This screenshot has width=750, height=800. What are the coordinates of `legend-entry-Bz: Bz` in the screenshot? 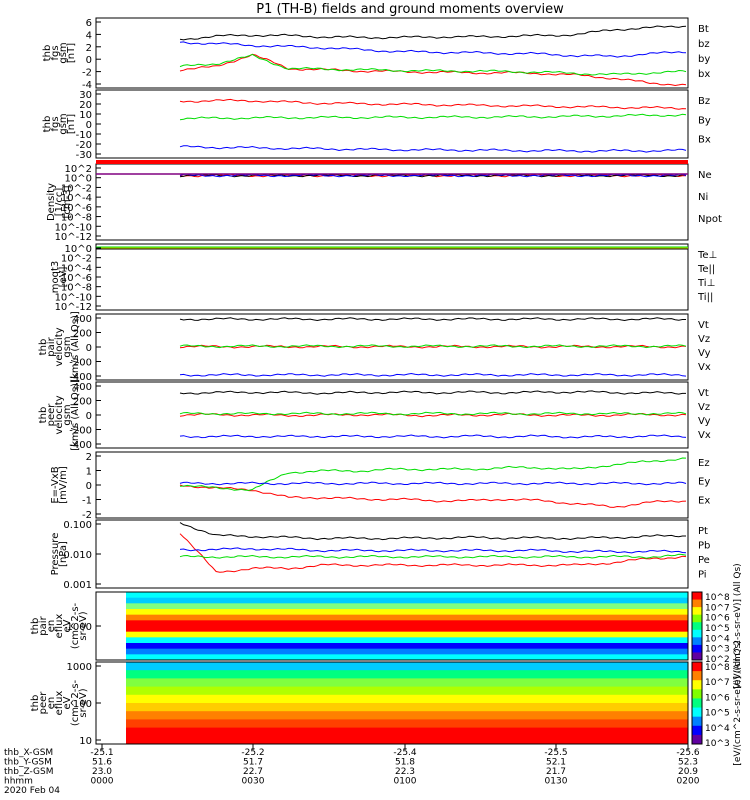 It's located at (704, 101).